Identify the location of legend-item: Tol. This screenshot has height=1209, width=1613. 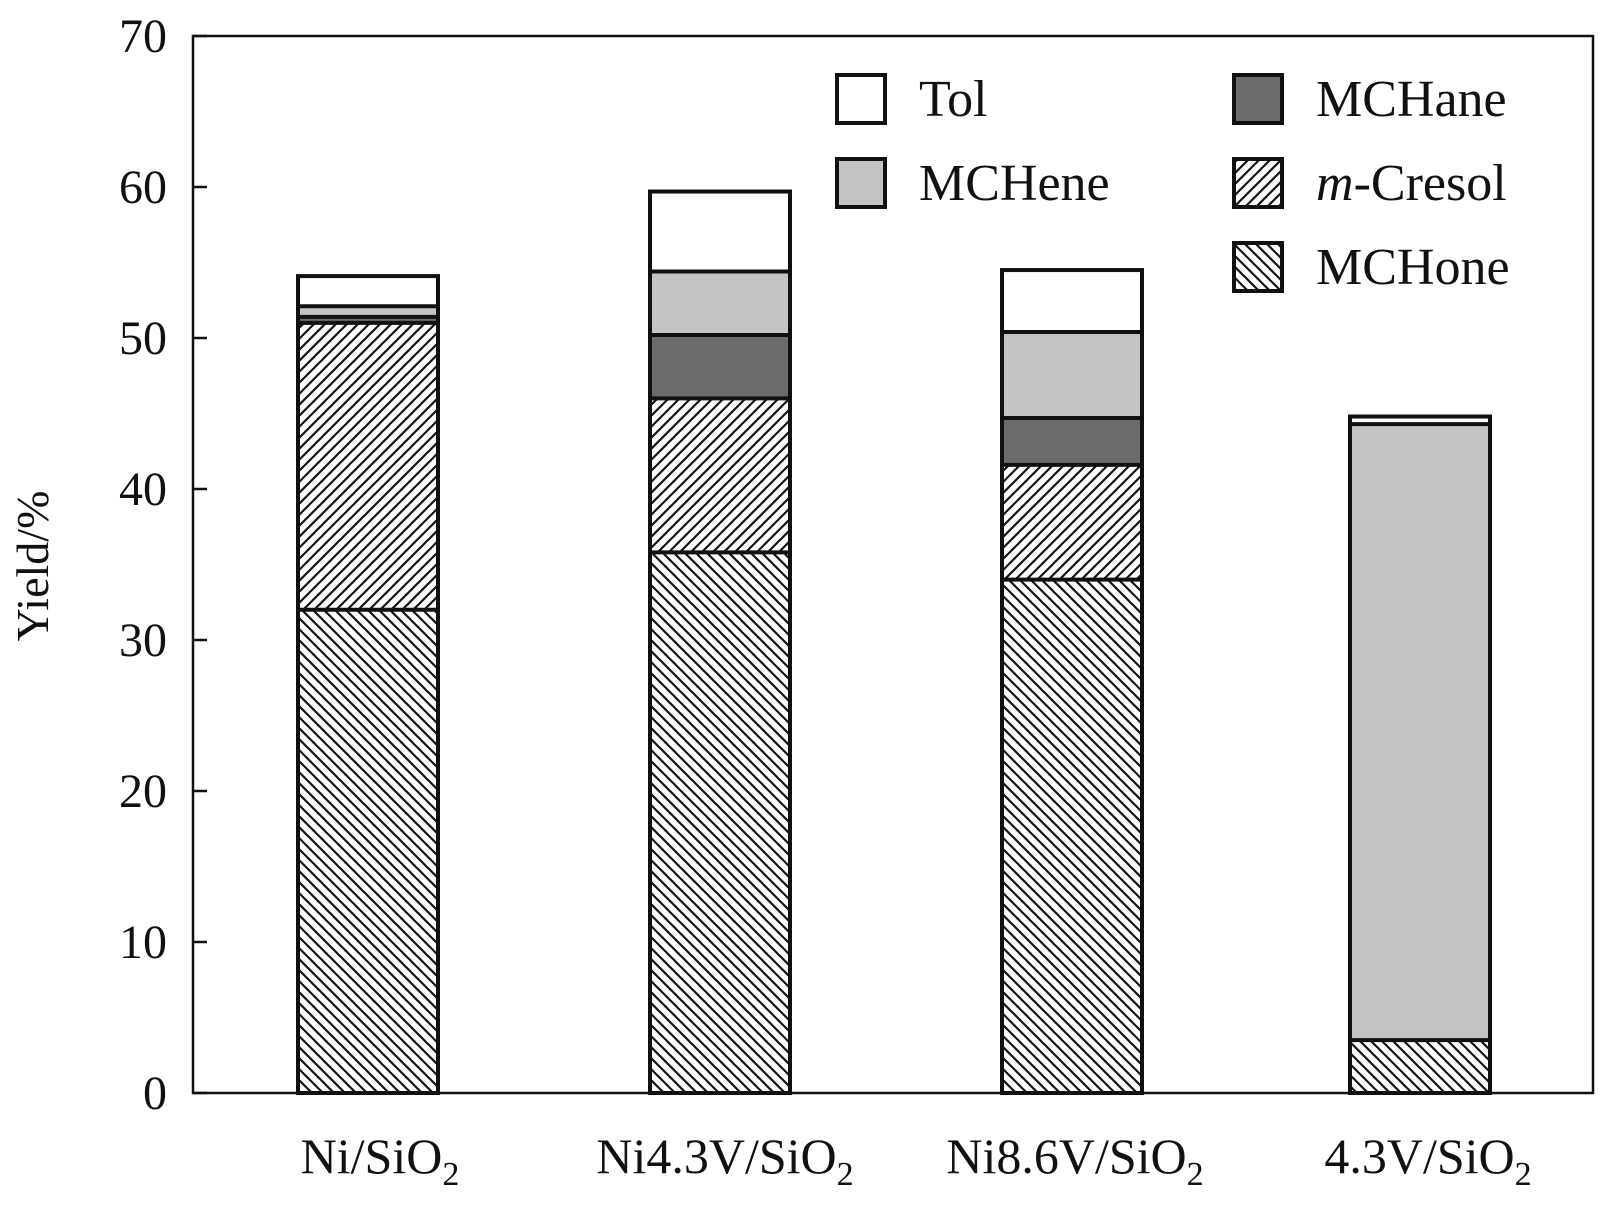
(911, 99).